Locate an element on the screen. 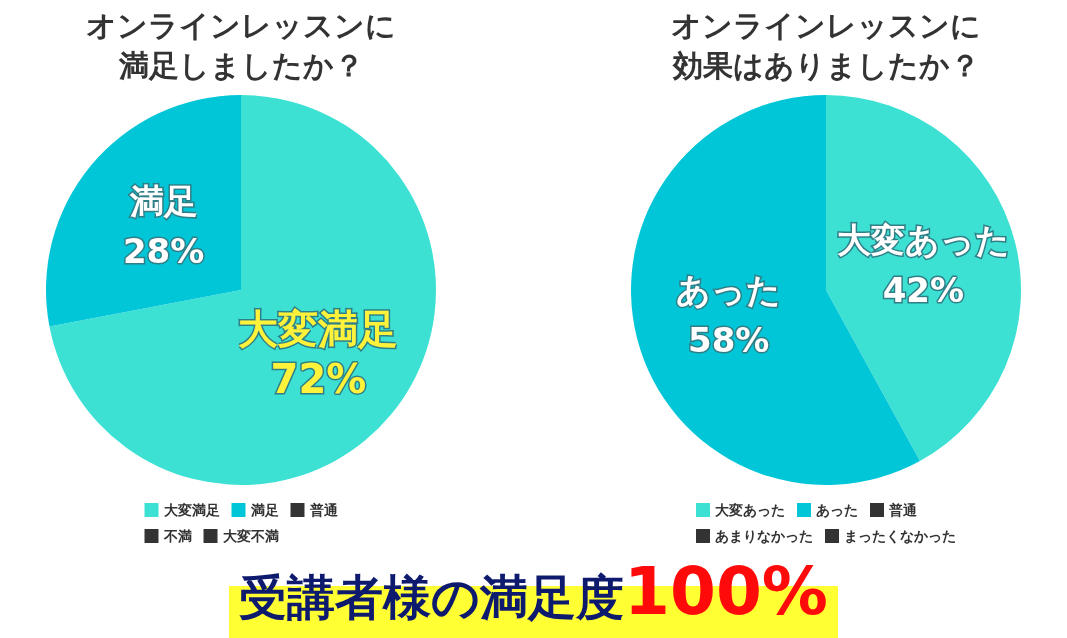 The image size is (1067, 638). chart-title: オンラインレッスンに効果はありましたか？ is located at coordinates (826, 45).